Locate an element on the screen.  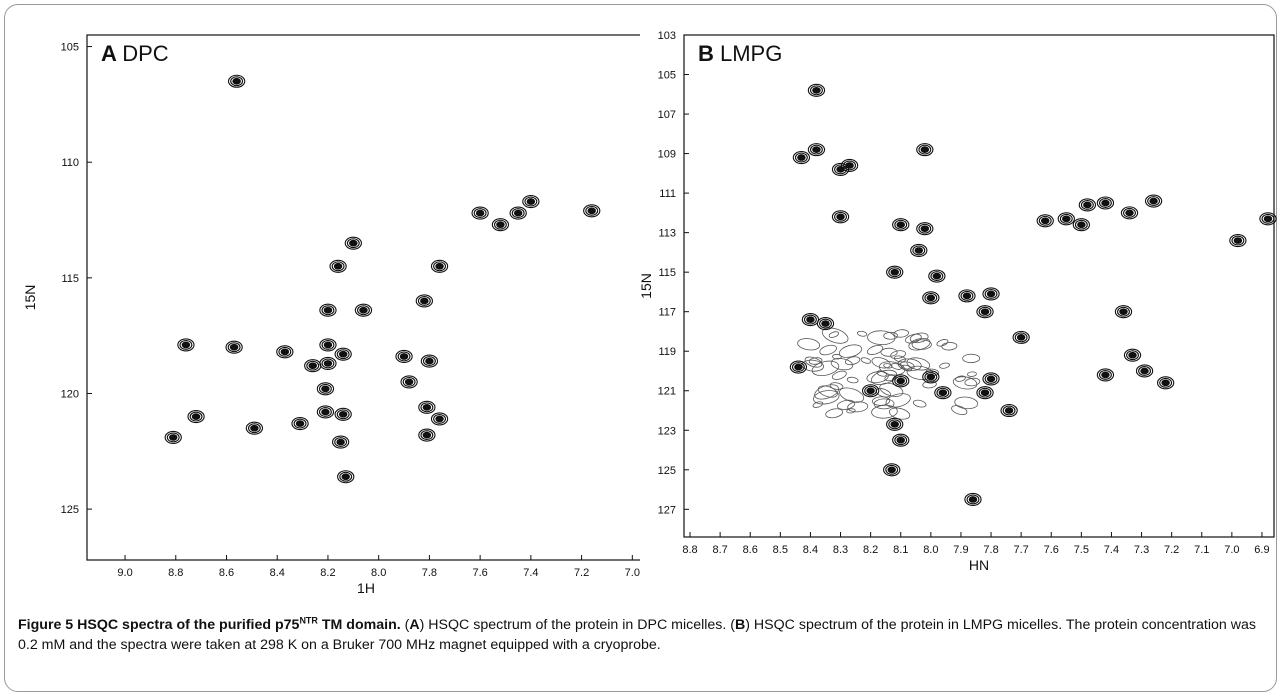
y-tick-label: 117 is located at coordinates (667, 313).